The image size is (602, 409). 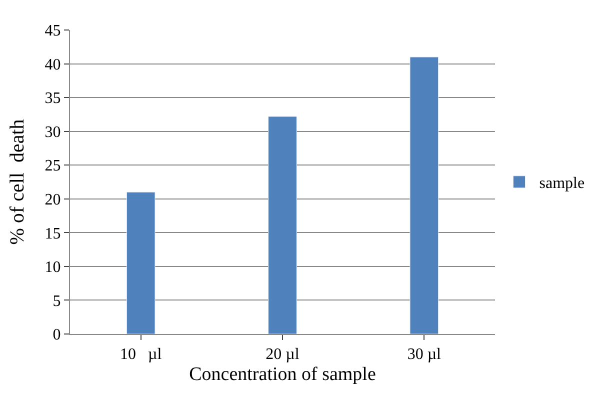 What do you see at coordinates (17, 182) in the screenshot?
I see `y-axis-title: % of cell death` at bounding box center [17, 182].